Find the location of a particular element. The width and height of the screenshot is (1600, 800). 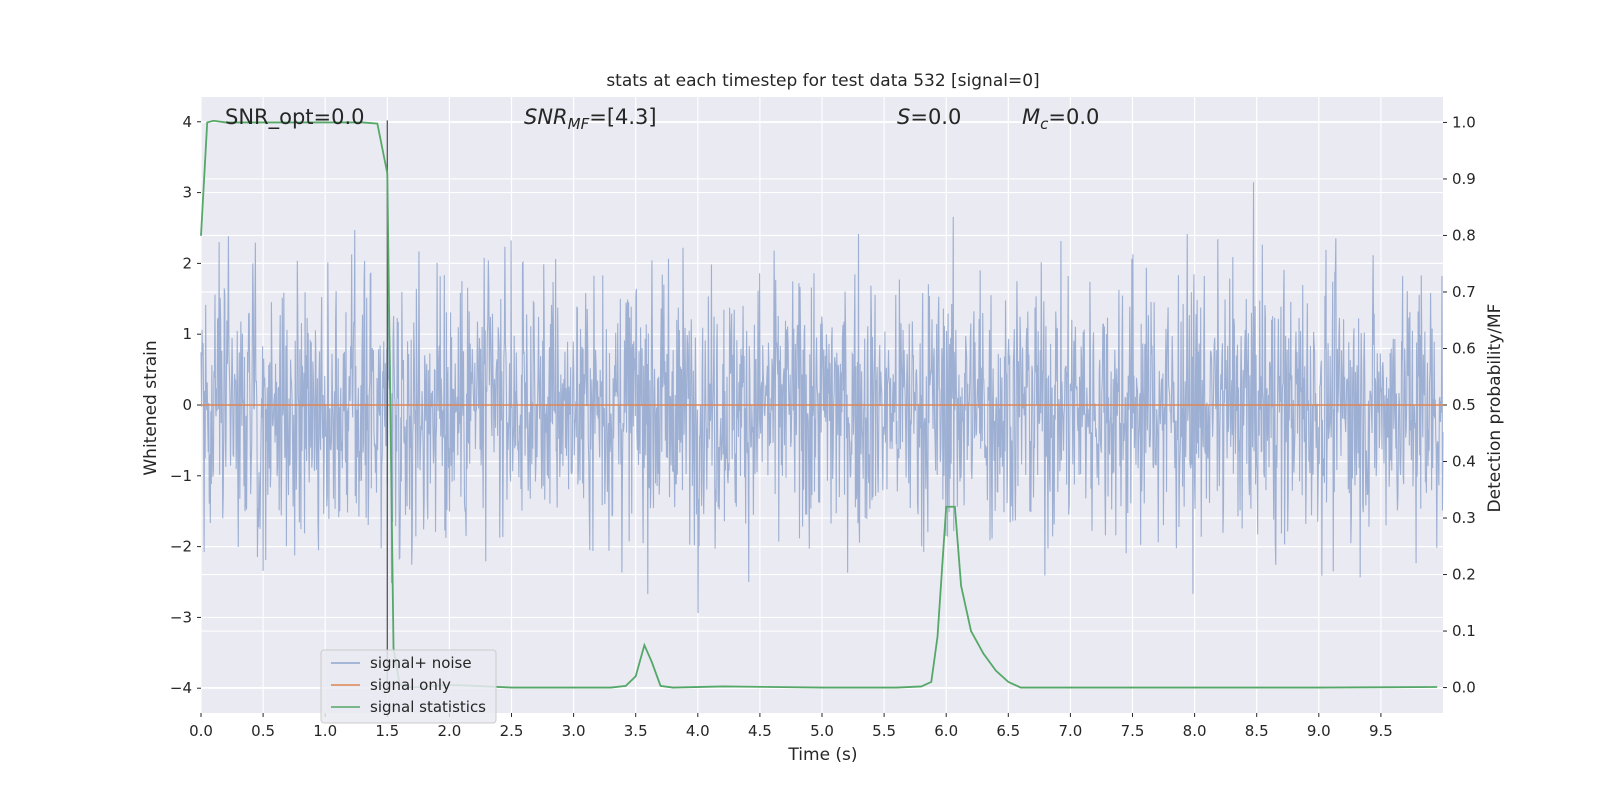

x-axis-label: Time (s) is located at coordinates (822, 755).